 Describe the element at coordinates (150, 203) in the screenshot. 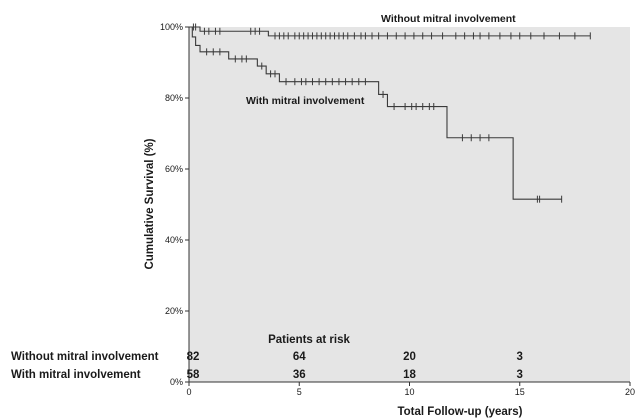

I see `y-axis-label: Cumulative Survival (%)` at that location.